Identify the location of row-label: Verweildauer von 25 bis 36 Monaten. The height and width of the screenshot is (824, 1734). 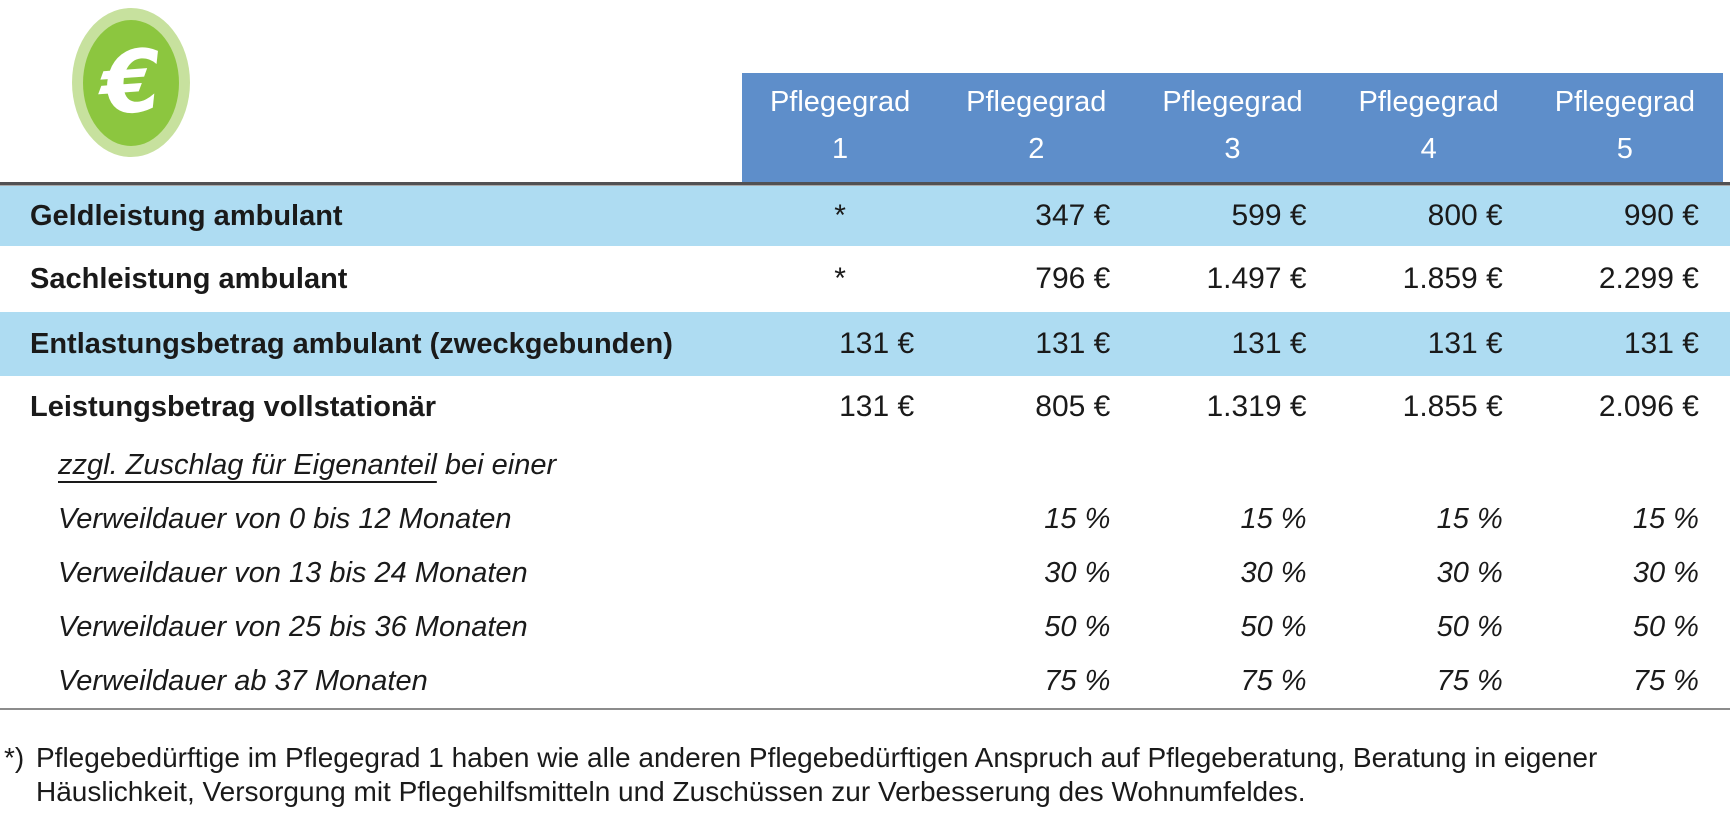
(293, 626).